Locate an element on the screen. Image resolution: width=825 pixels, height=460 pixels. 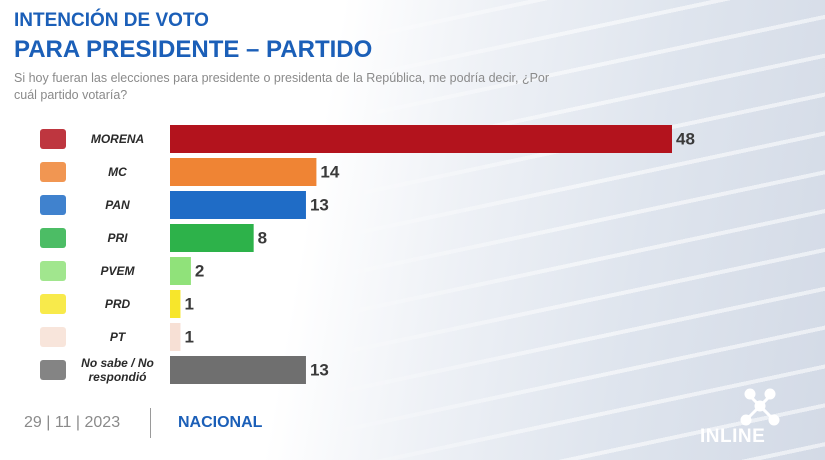
value-label: 14 is located at coordinates (329, 171).